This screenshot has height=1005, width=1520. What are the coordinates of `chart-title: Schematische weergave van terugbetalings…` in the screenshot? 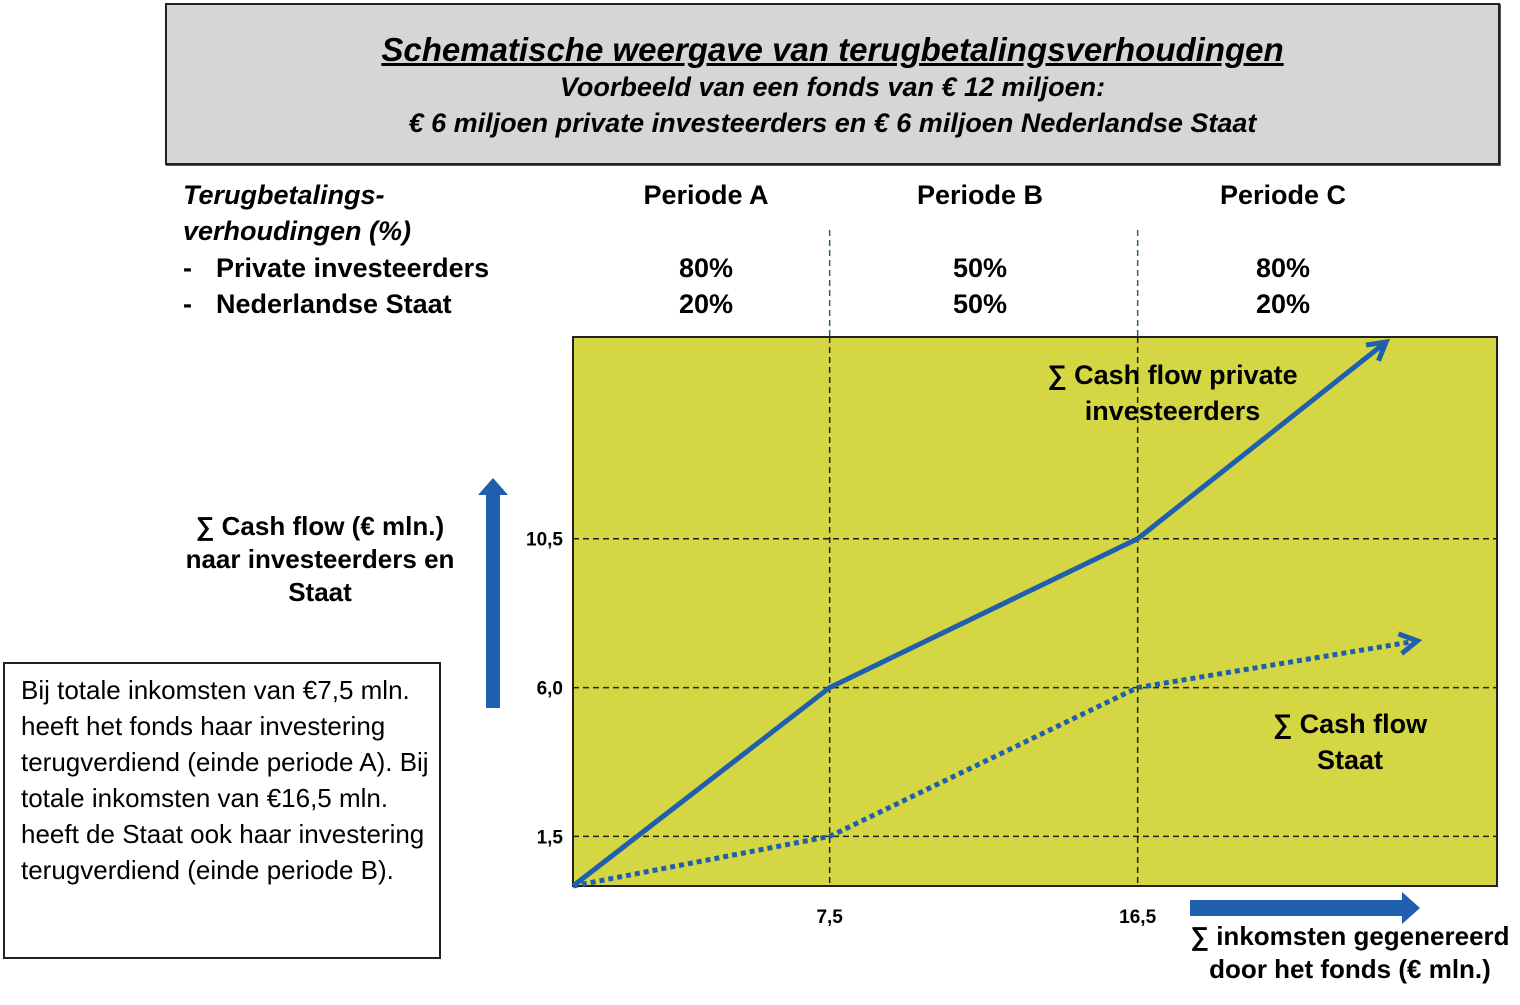 It's located at (832, 49).